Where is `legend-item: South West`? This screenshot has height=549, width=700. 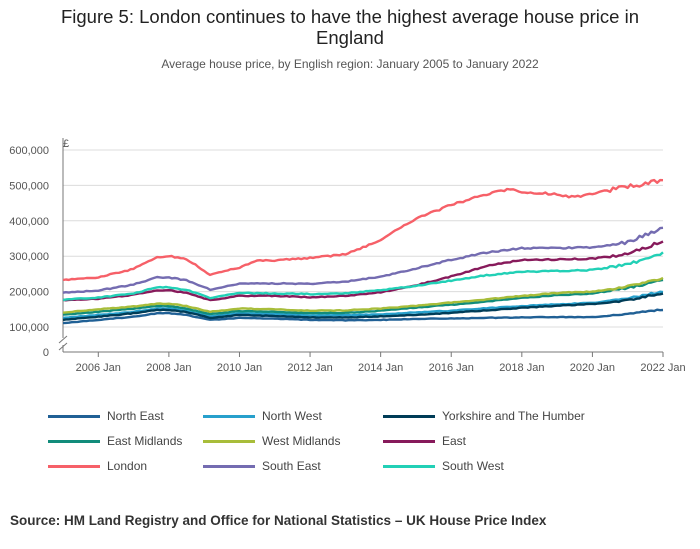 legend-item: South West is located at coordinates (443, 466).